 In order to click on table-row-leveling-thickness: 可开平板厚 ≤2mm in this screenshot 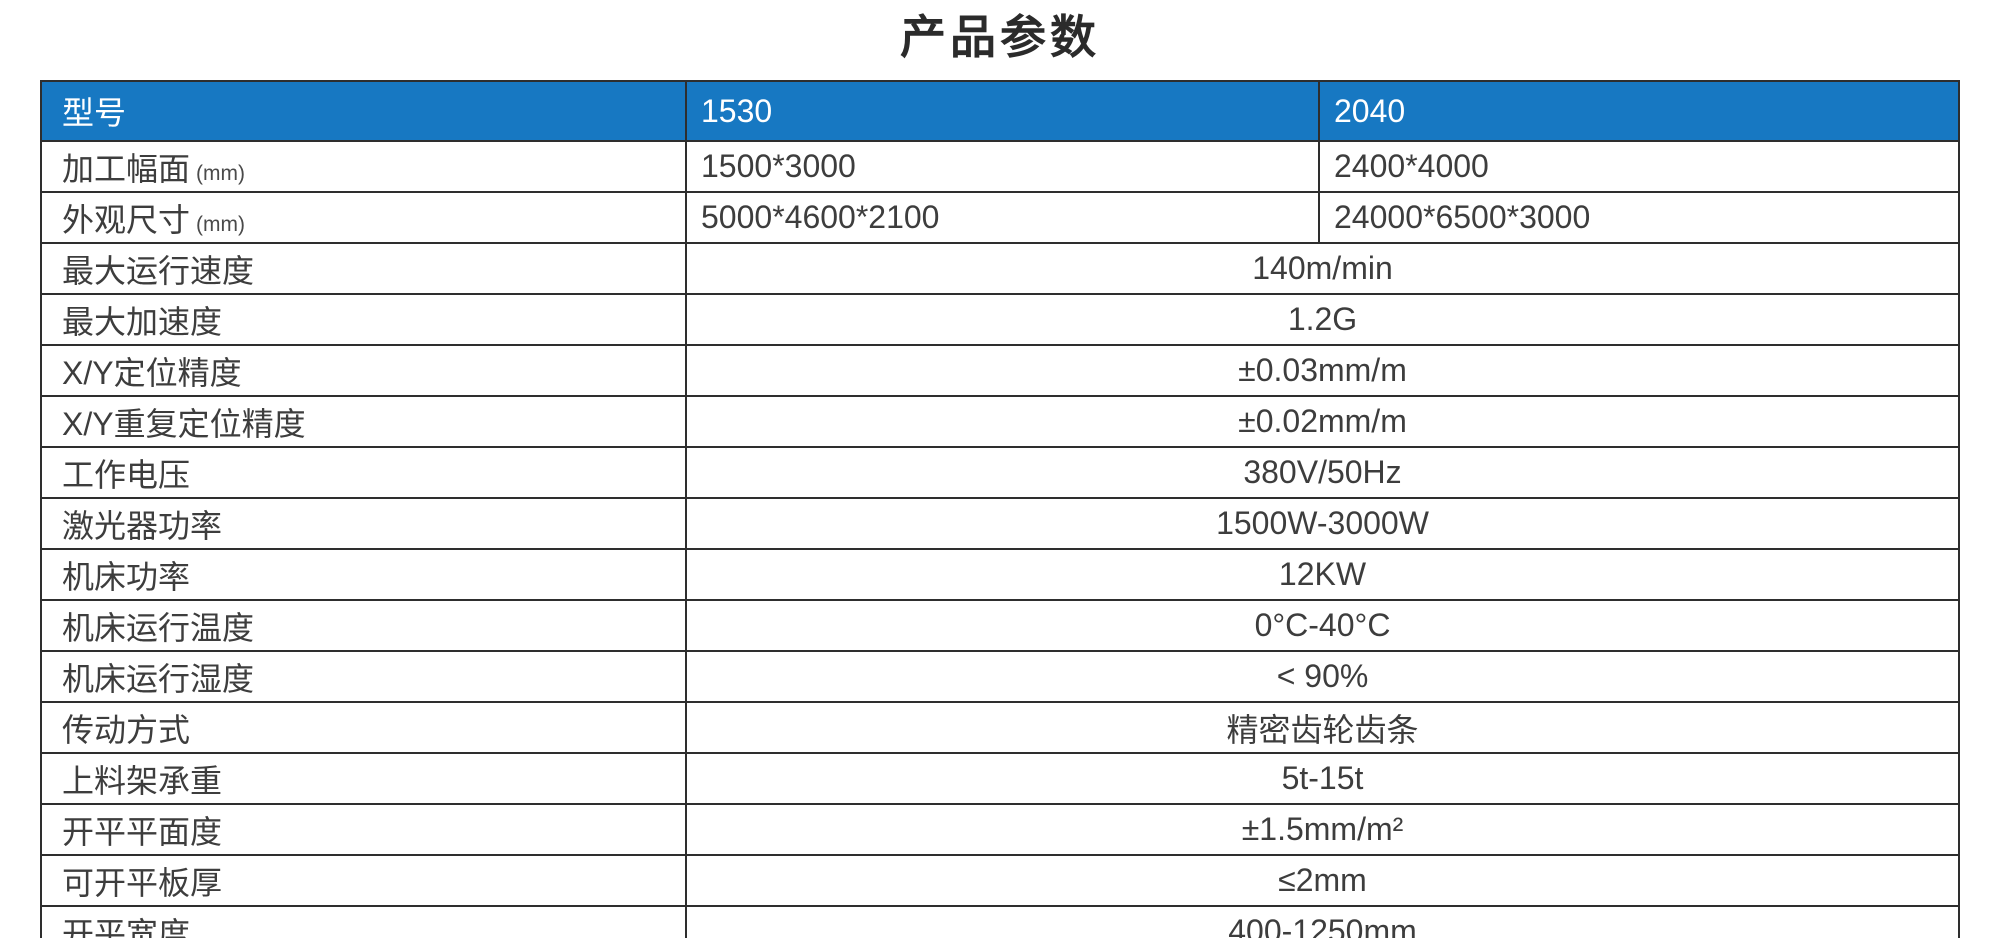, I will do `click(1000, 880)`.